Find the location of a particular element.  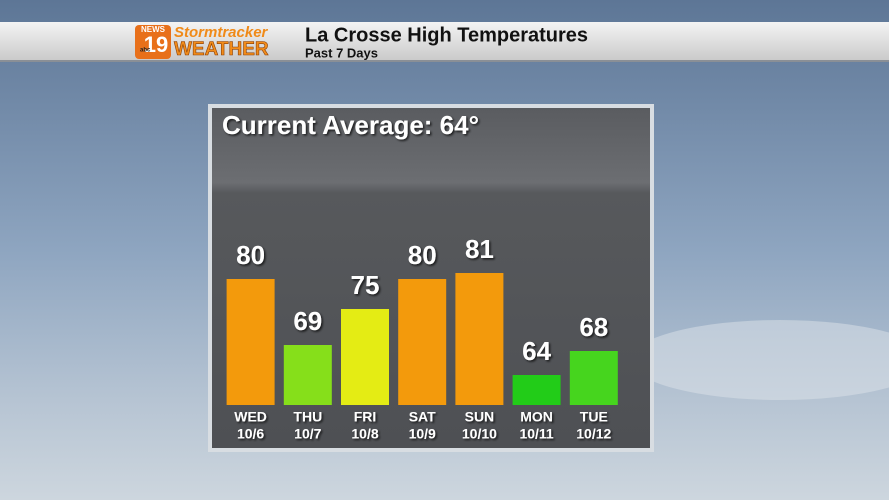

logo-news: NEWS is located at coordinates (153, 29).